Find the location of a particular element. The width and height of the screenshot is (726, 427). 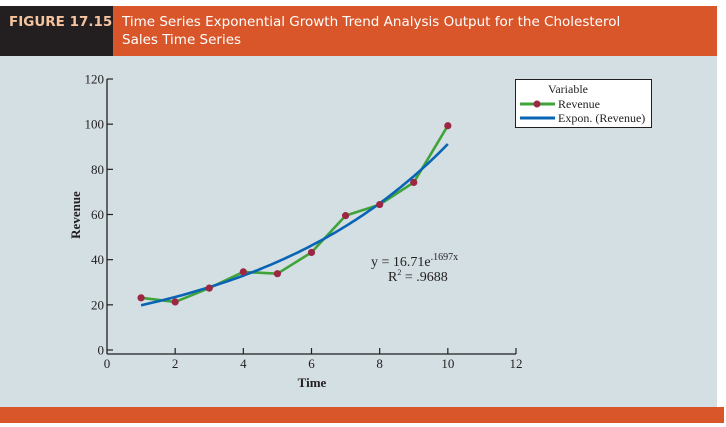

x-axis-title: Time is located at coordinates (312, 382).